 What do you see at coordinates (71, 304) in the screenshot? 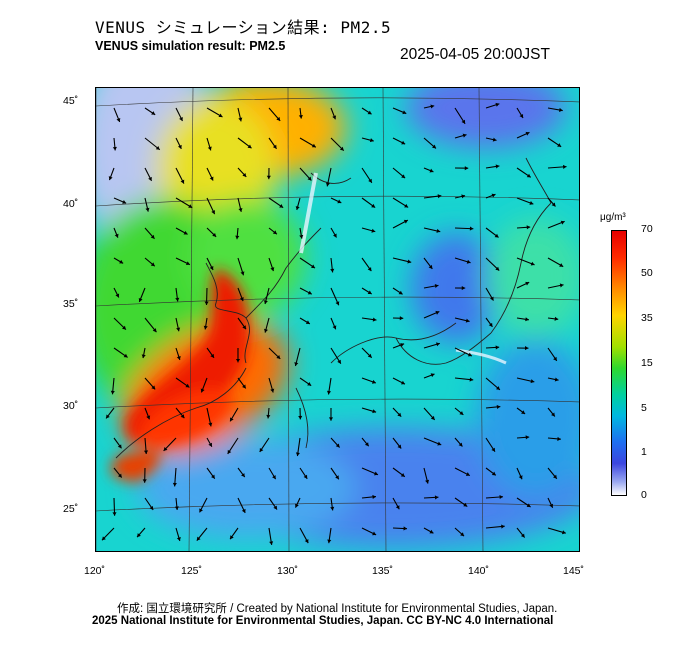
I see `lat-label-35: 35˚` at bounding box center [71, 304].